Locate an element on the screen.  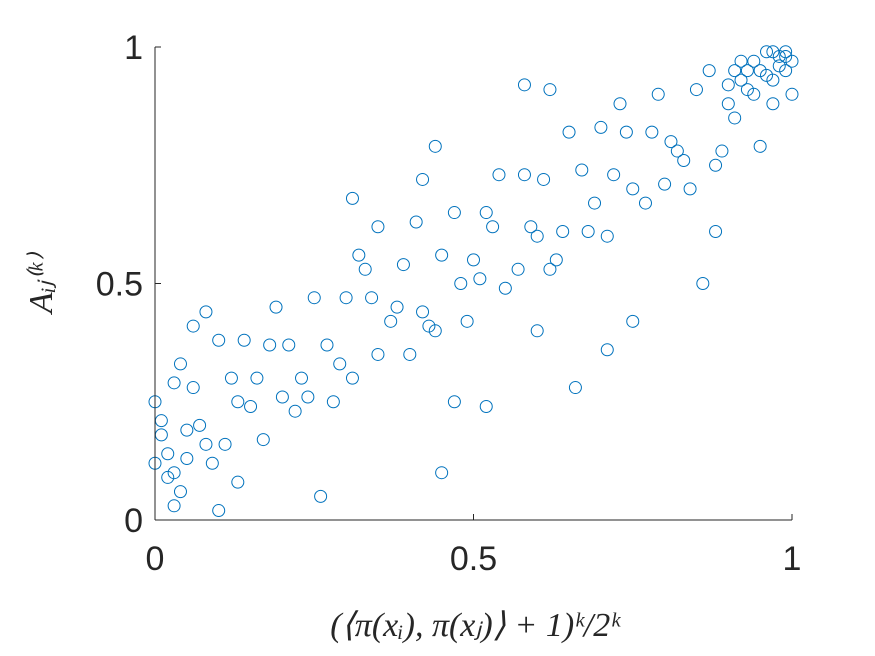
x-tick-label: 0.5 is located at coordinates (473, 559).